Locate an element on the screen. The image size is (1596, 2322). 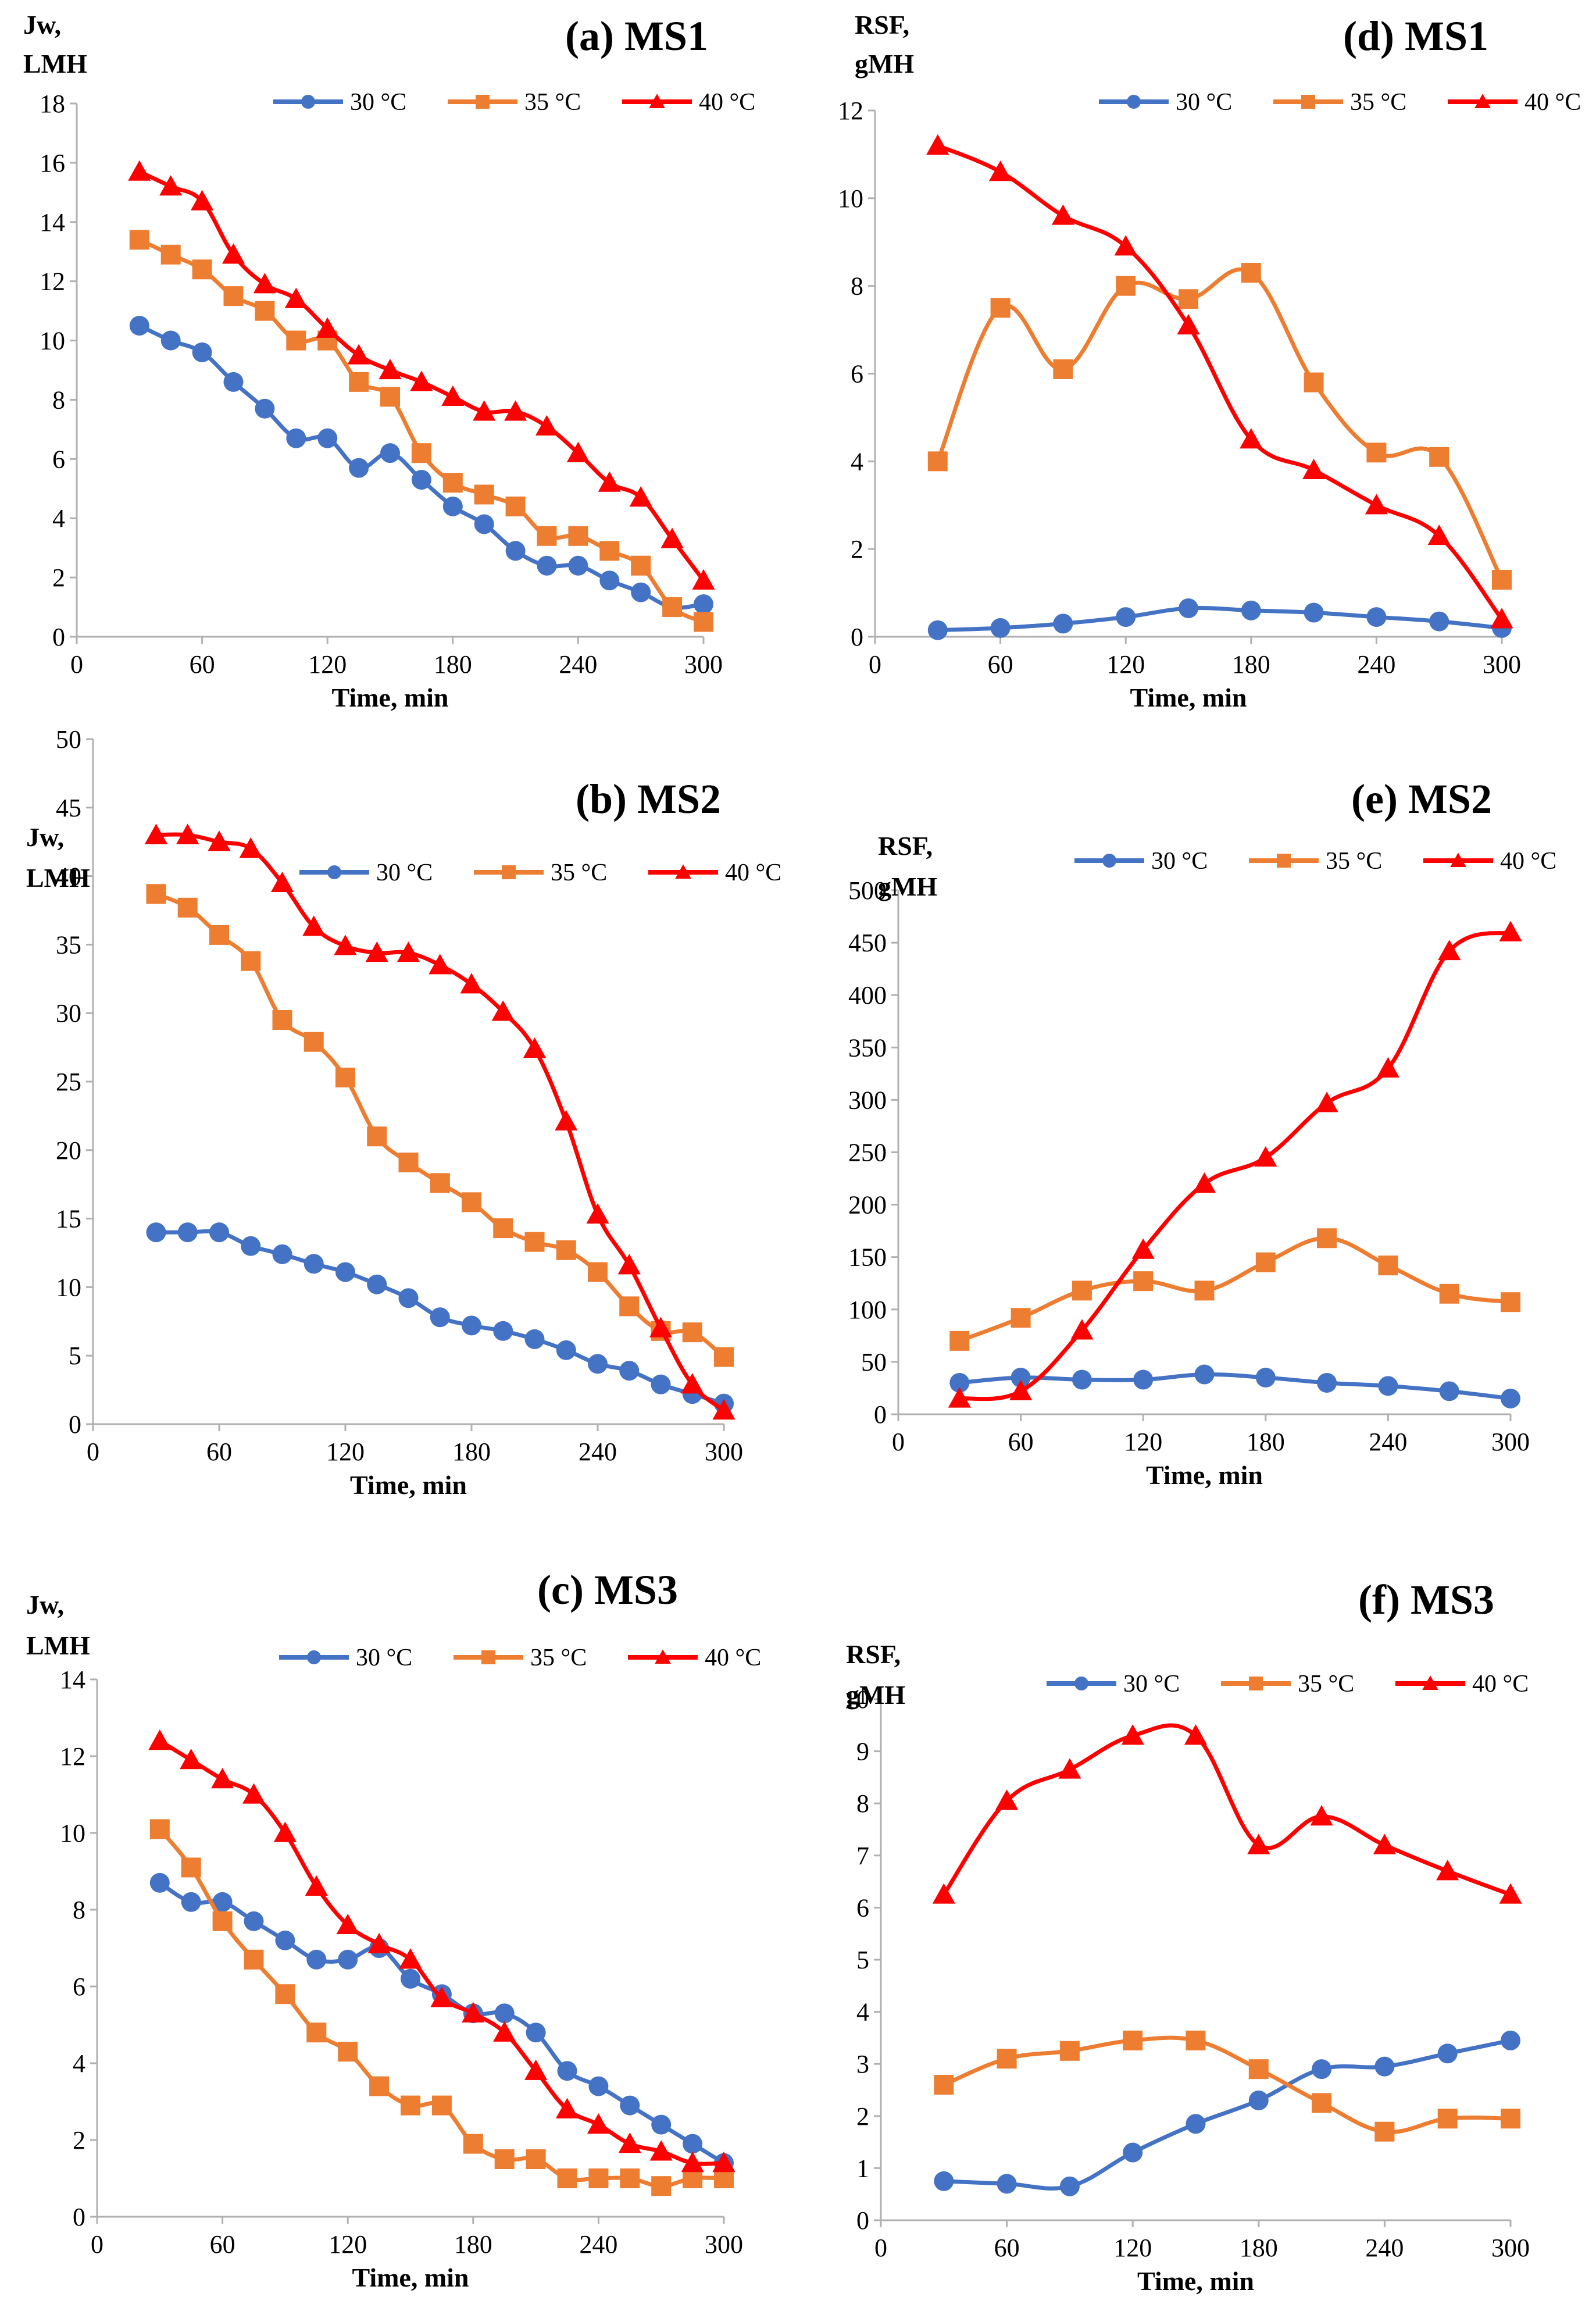
y-tick-label: 50 is located at coordinates (874, 1362).